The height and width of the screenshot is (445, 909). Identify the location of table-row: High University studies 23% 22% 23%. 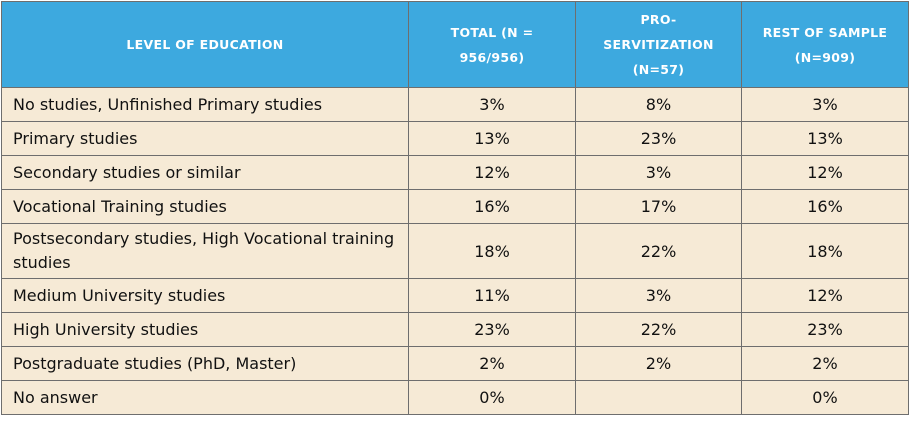
(455, 329).